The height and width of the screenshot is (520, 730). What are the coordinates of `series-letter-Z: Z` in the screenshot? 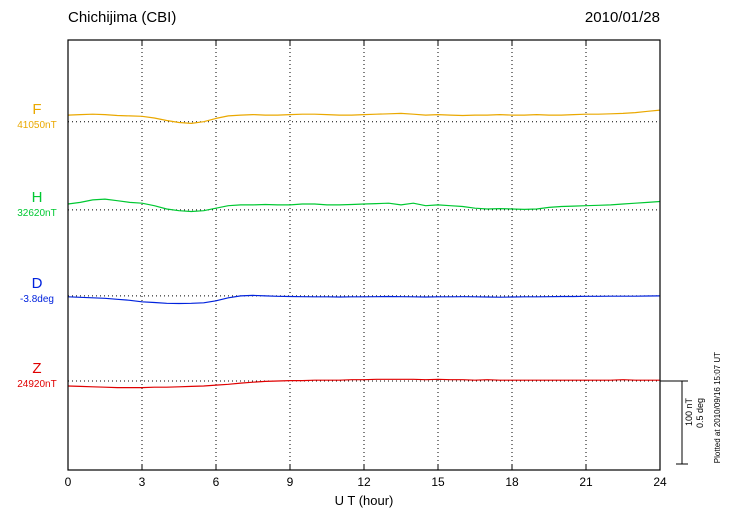 It's located at (37, 368).